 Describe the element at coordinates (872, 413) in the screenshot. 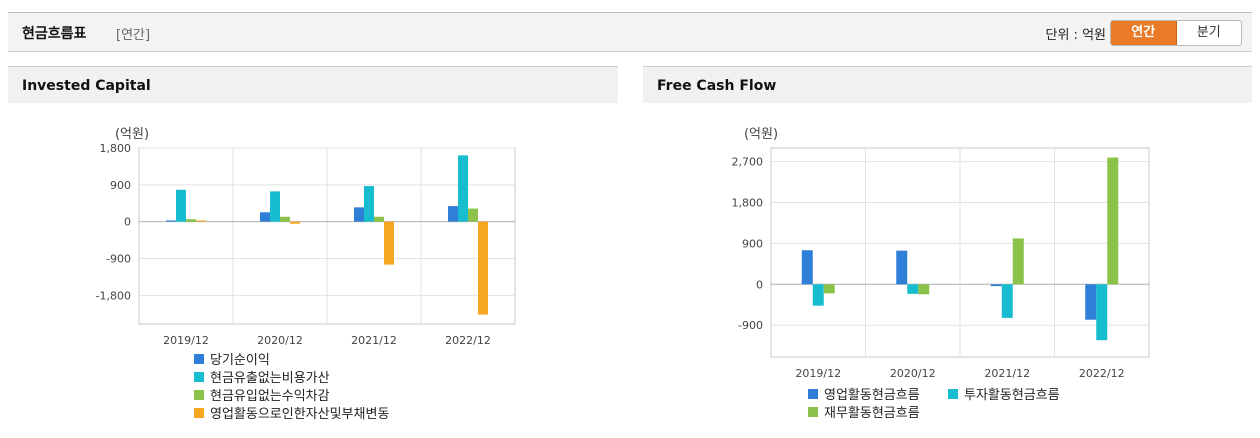

I see `legend-label: 재무활동현금흐름` at that location.